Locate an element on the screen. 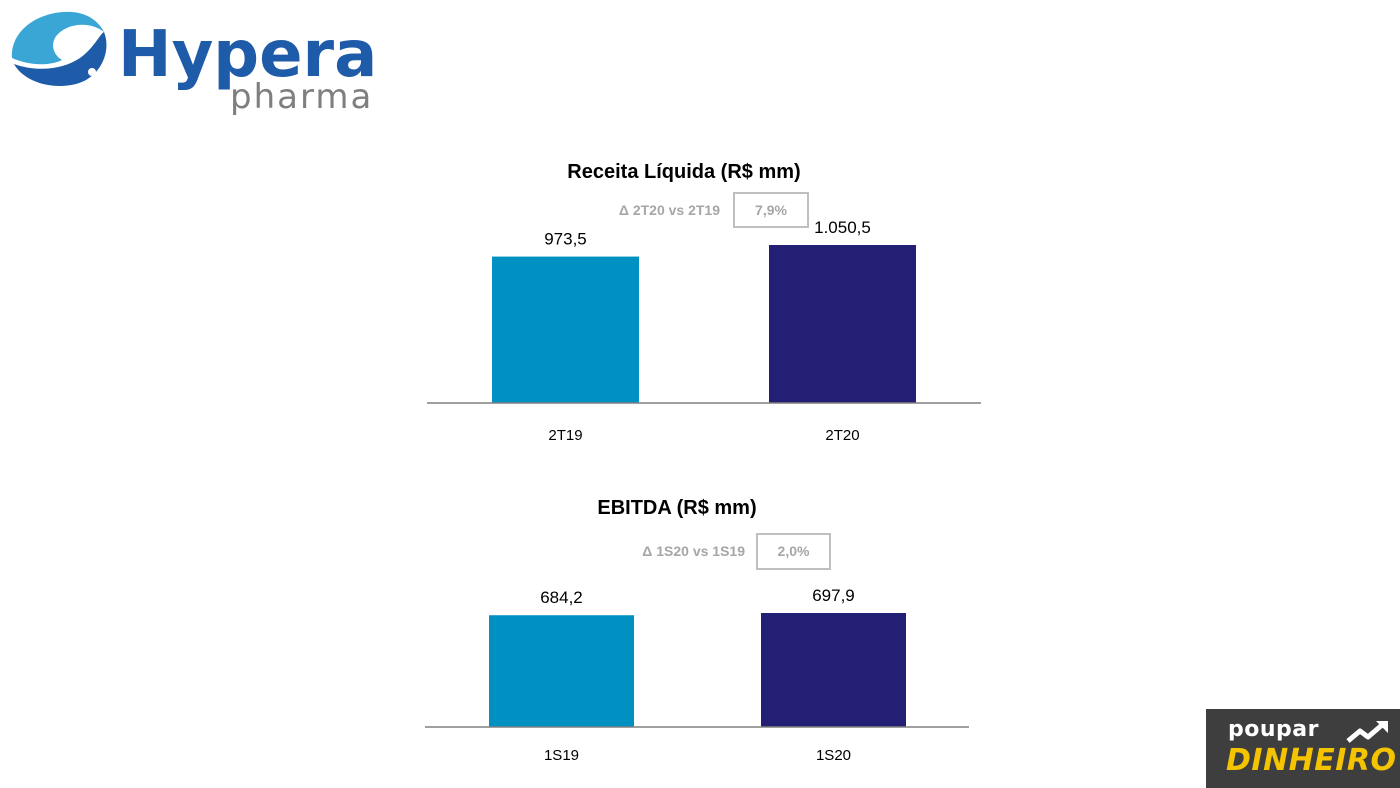  x-tick-label-1s20: 1S20 is located at coordinates (833, 755).